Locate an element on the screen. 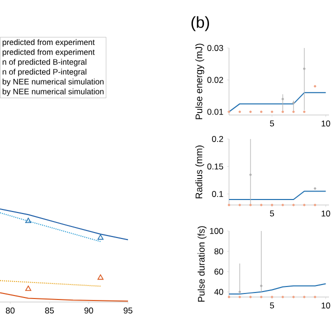  y-tick-label: 100 is located at coordinates (217, 231).